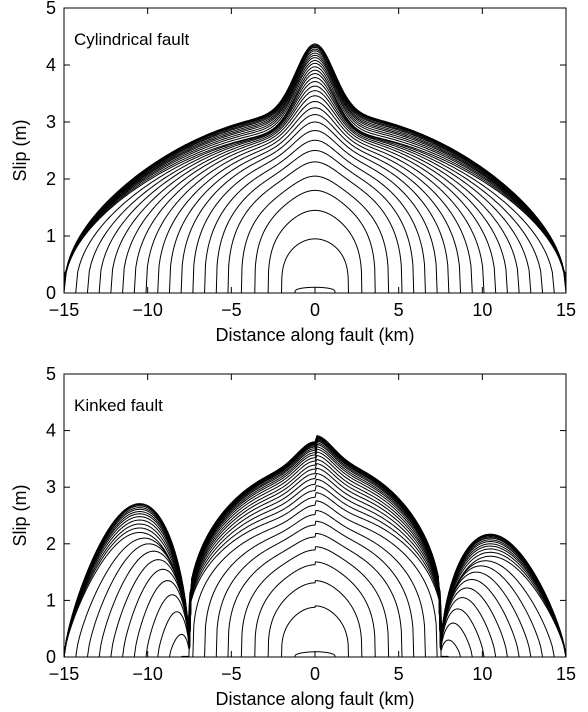  What do you see at coordinates (118, 405) in the screenshot?
I see `panel-title: Kinked fault` at bounding box center [118, 405].